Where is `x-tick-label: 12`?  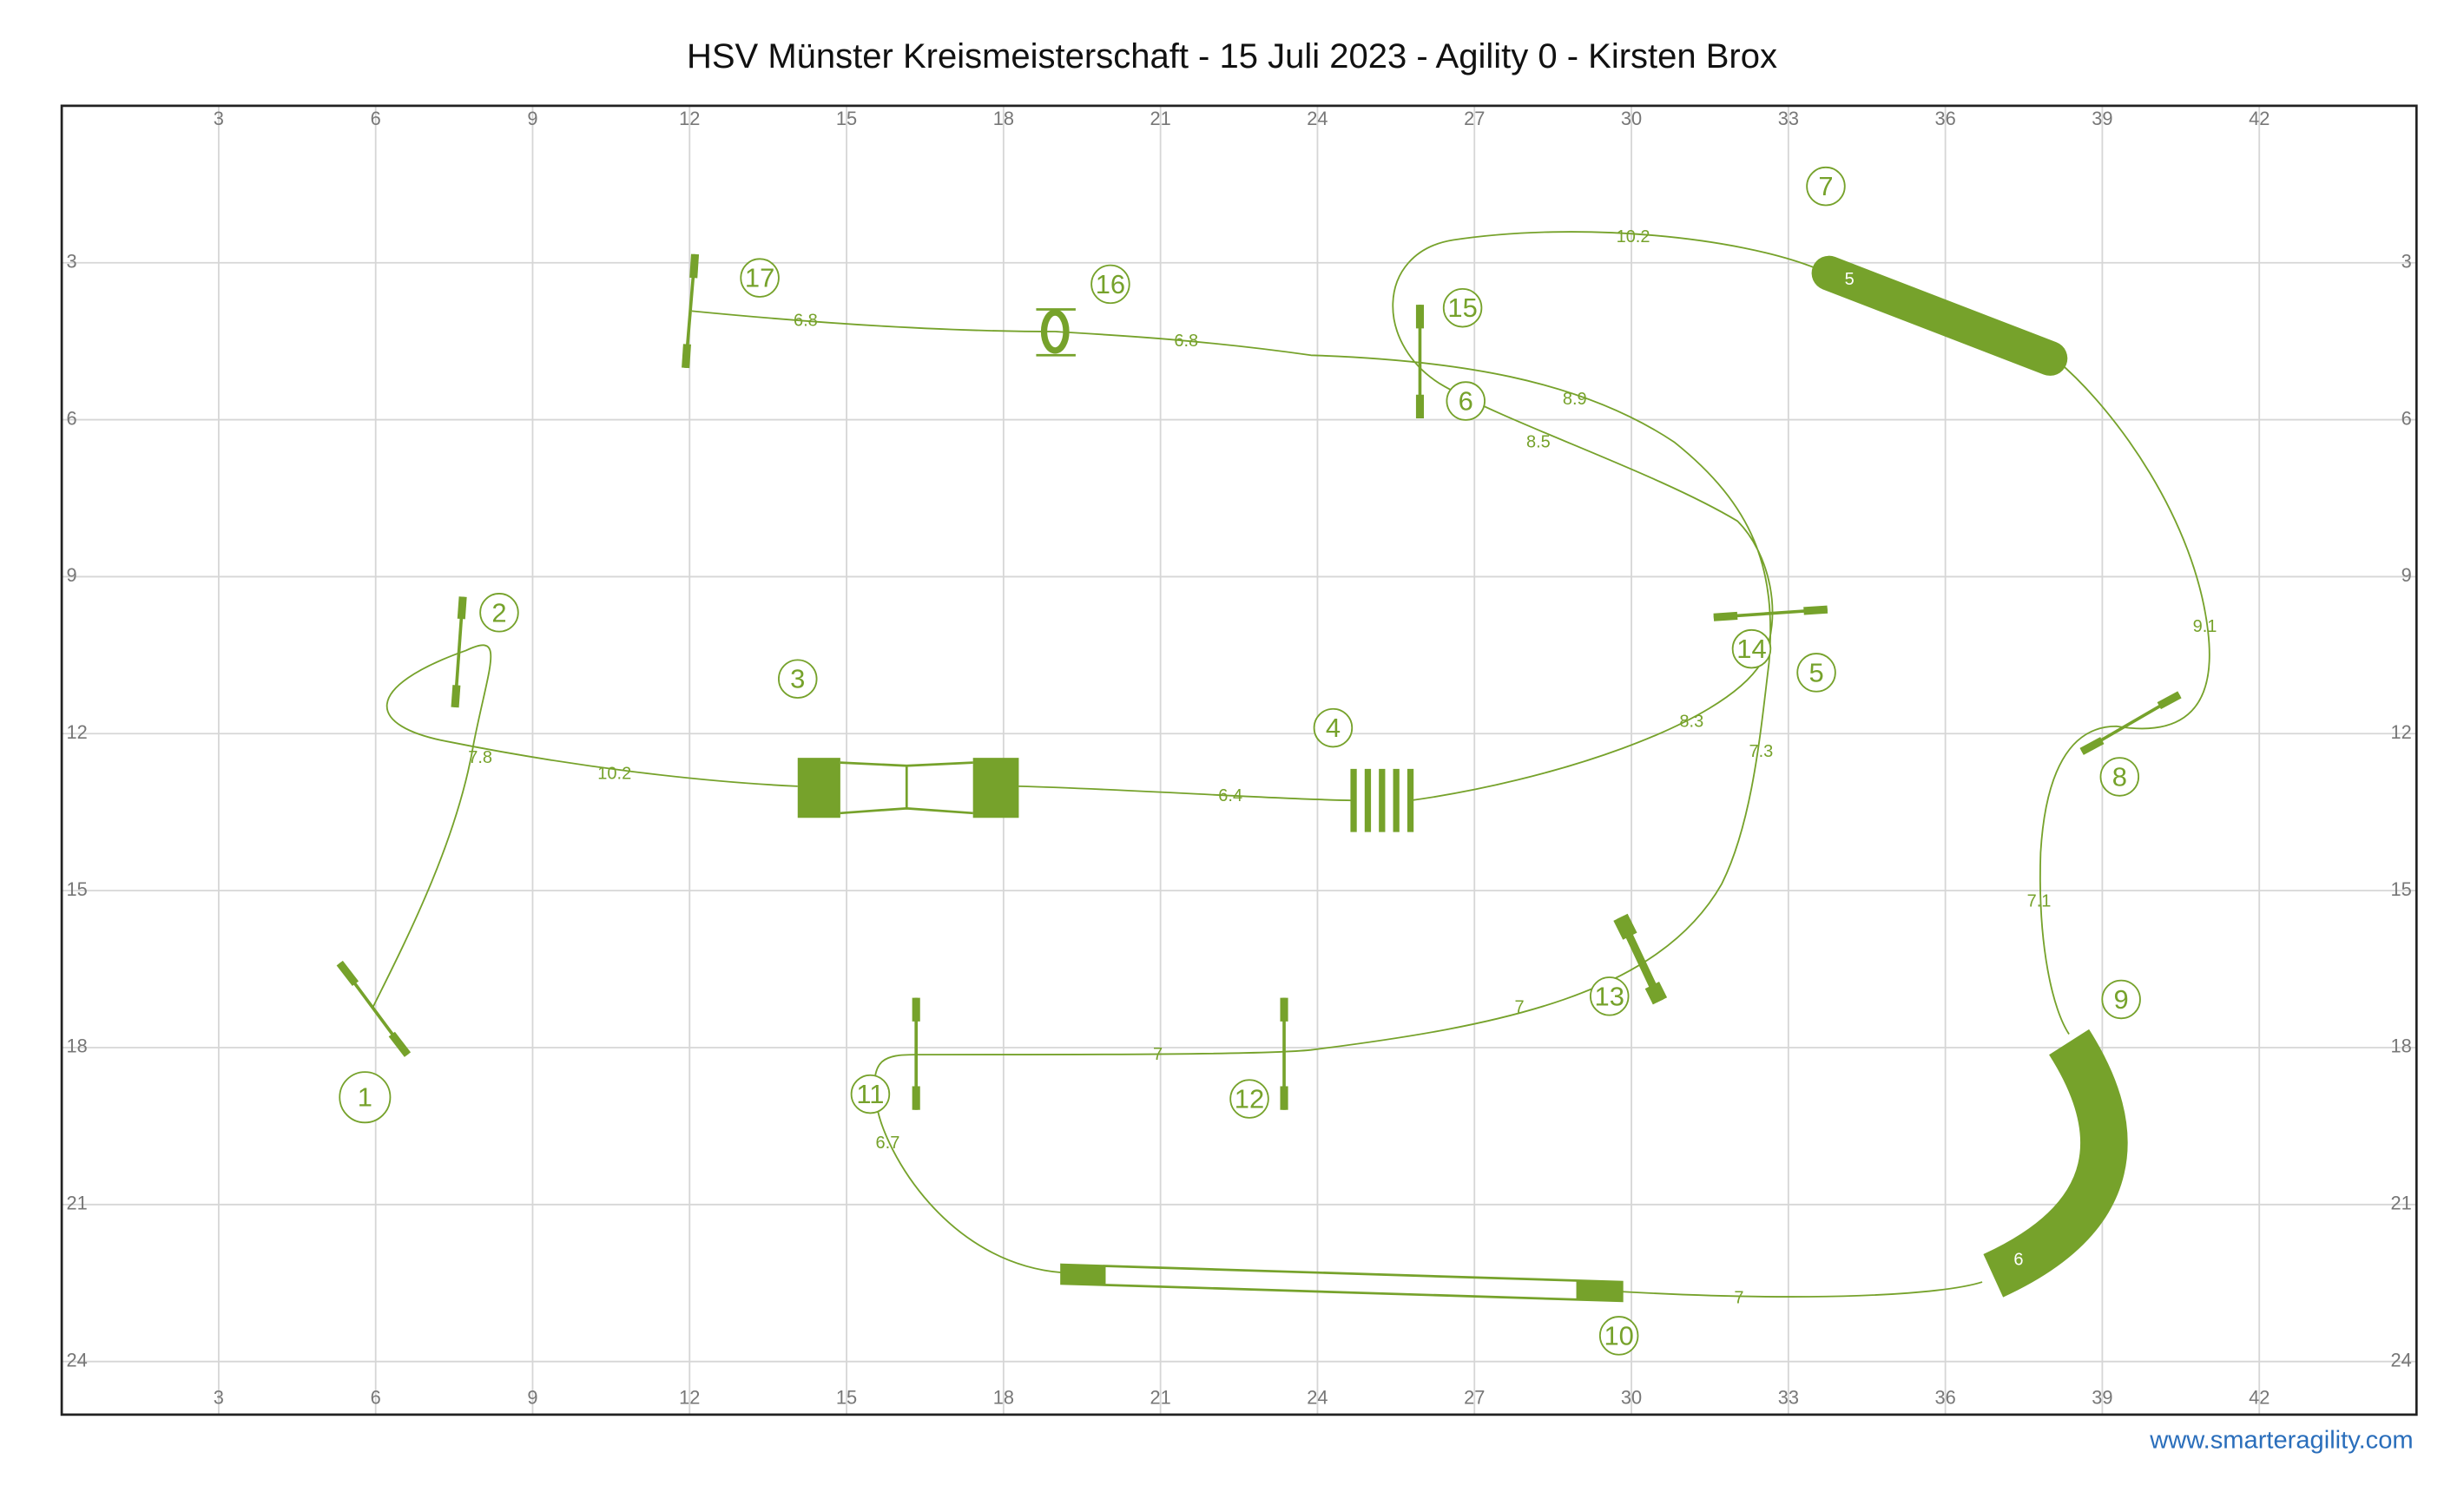
x-tick-label: 12 is located at coordinates (689, 1397).